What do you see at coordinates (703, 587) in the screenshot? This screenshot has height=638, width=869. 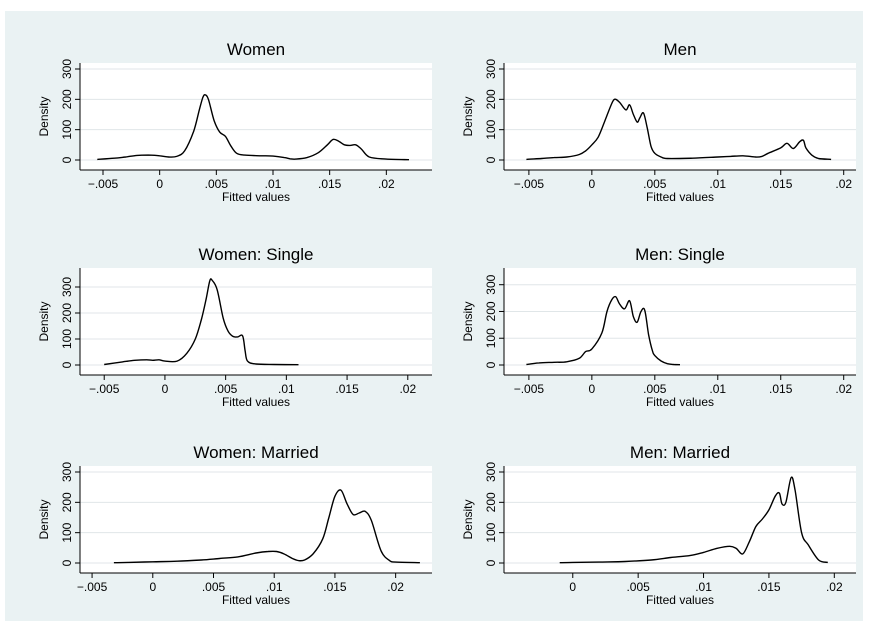 I see `panel-6-x-tick-label: .01` at bounding box center [703, 587].